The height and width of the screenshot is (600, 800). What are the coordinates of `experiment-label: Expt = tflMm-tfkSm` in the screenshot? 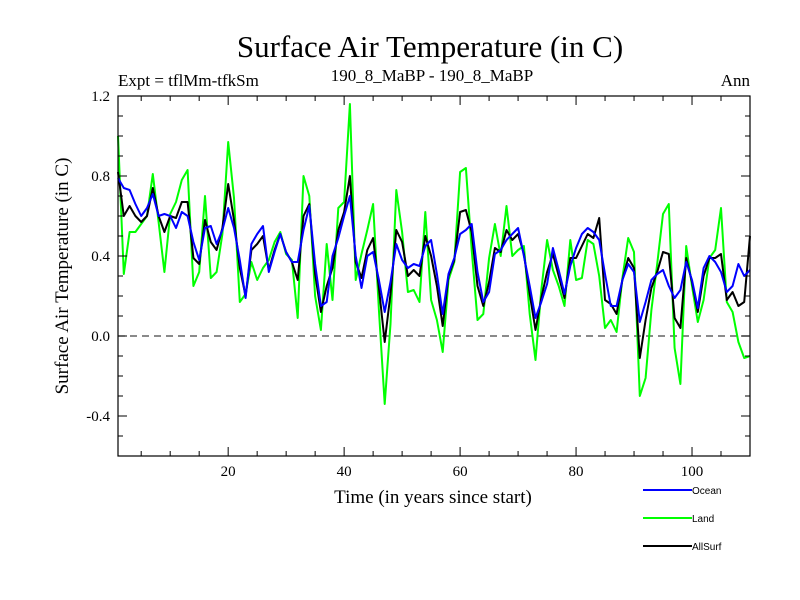 It's located at (188, 80).